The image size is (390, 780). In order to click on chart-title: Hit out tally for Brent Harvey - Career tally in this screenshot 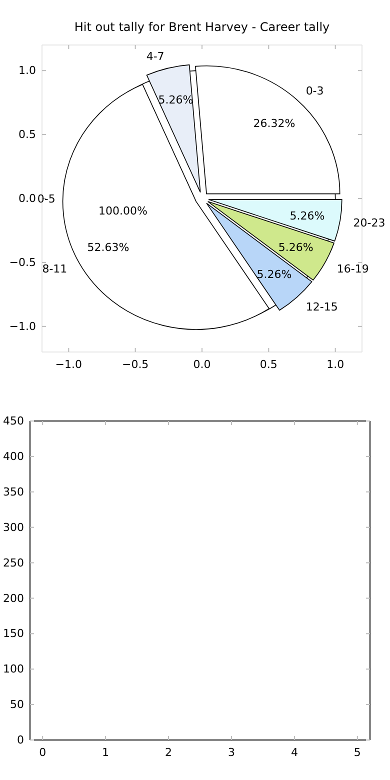, I will do `click(202, 27)`.